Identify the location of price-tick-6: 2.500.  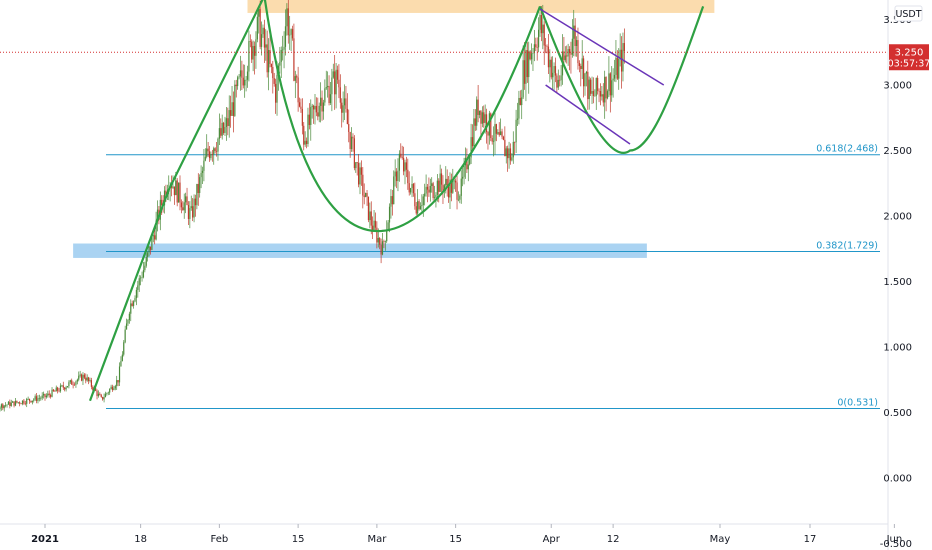
(897, 151).